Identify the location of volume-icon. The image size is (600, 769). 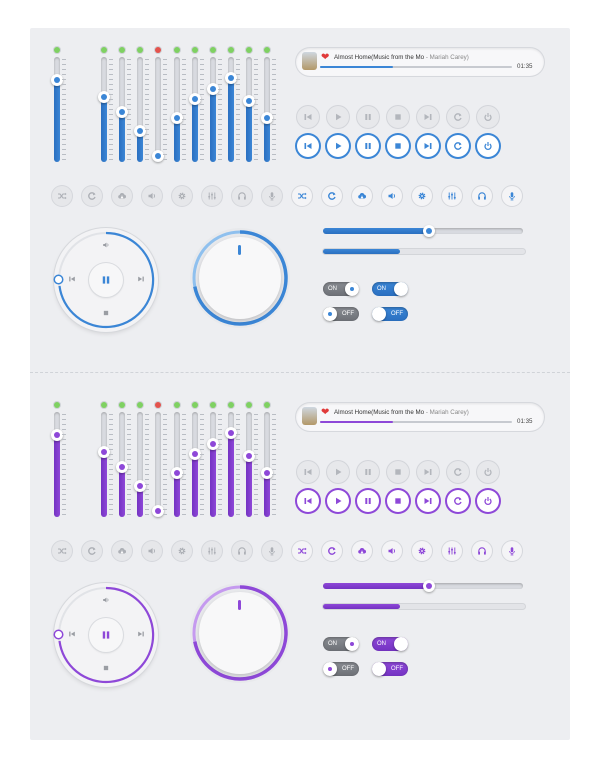
(106, 600).